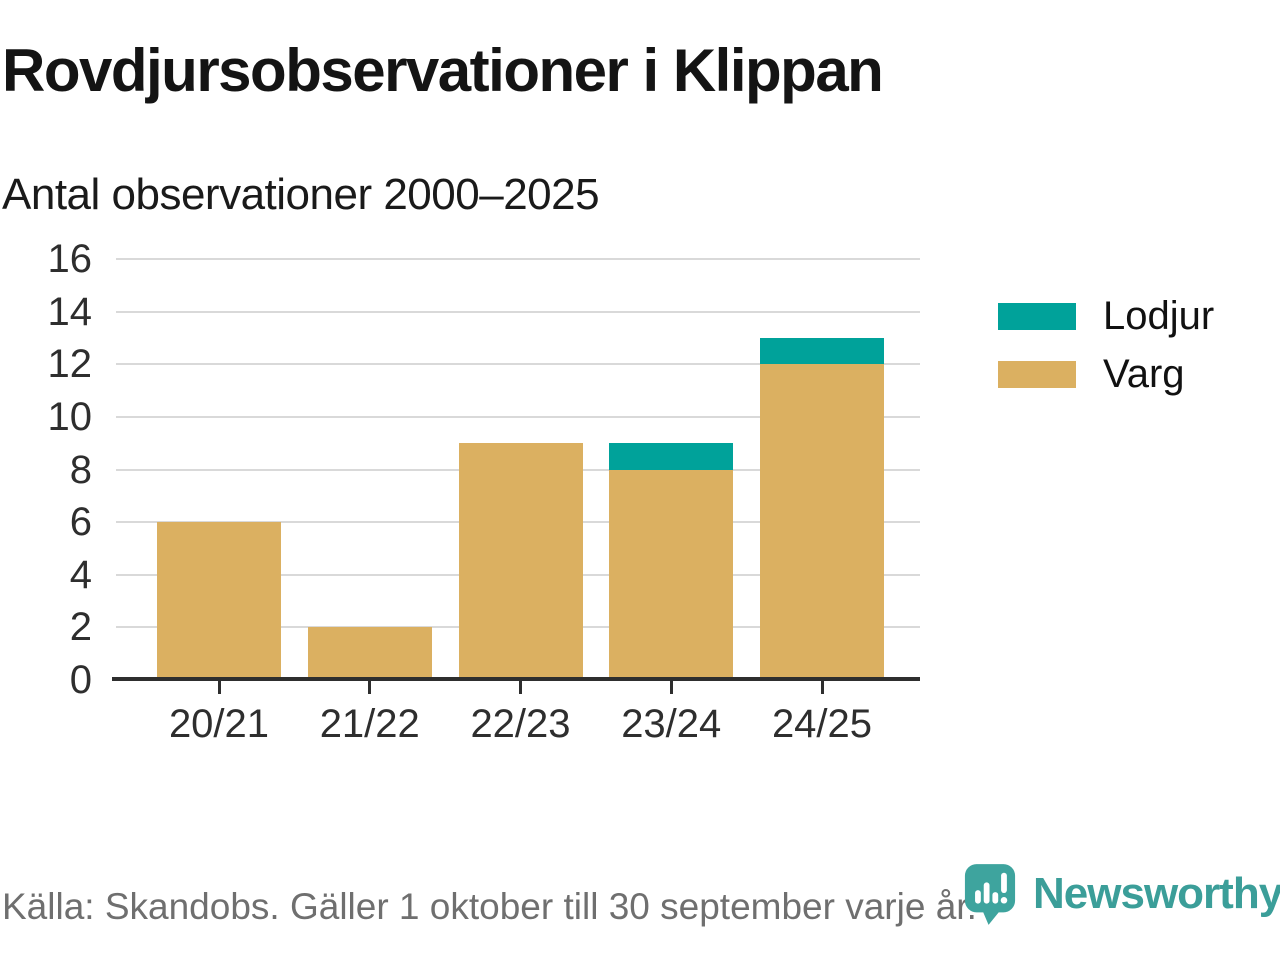  Describe the element at coordinates (443, 70) in the screenshot. I see `chart-title: Rovdjursobservationer i Klippan` at that location.